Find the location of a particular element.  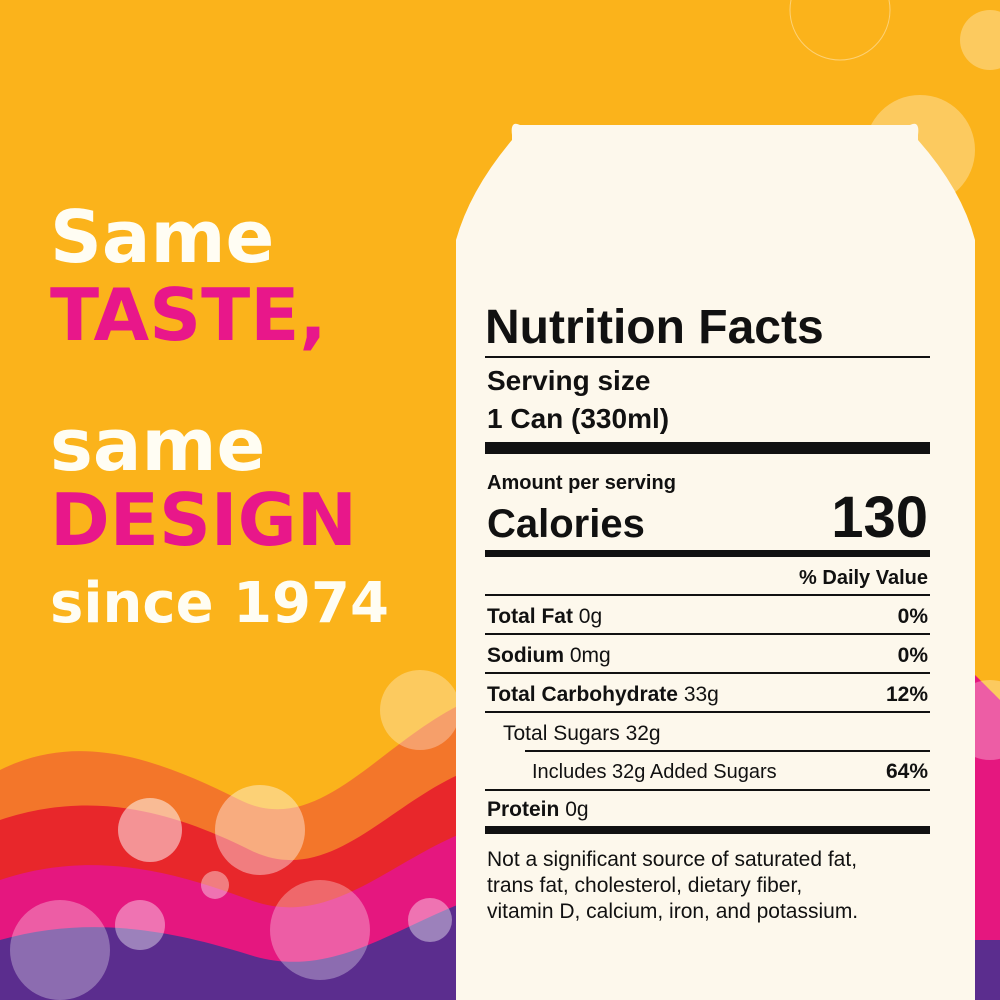

nutrient-name: Total Sugars 32g is located at coordinates (582, 733).